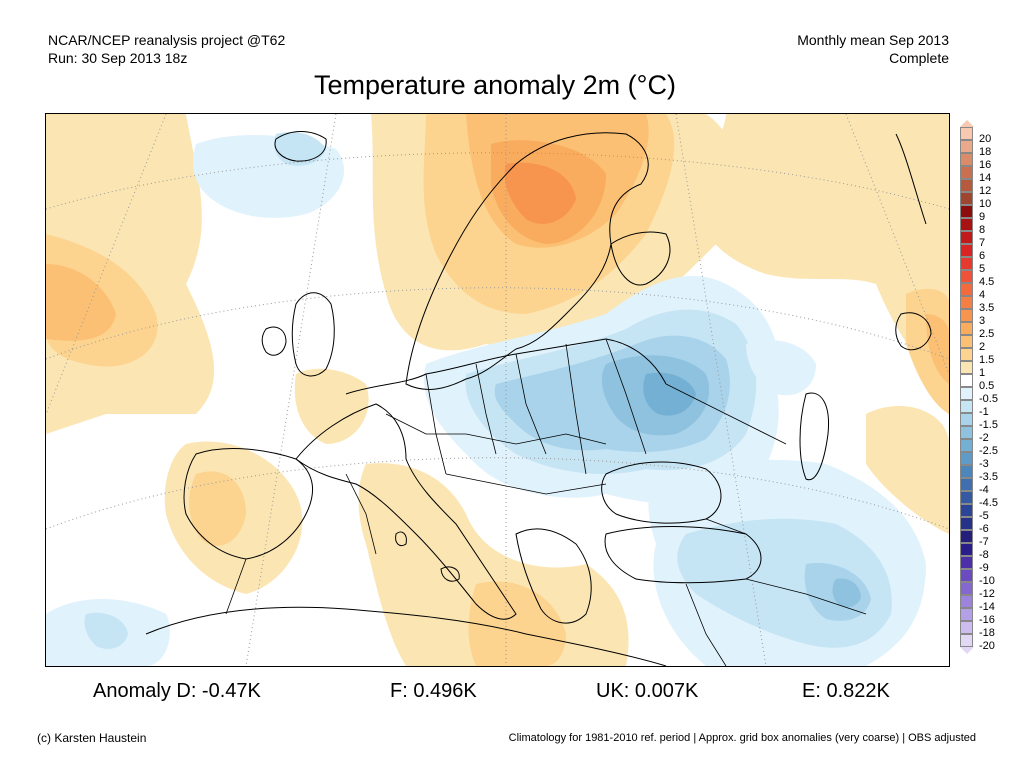 The image size is (1024, 768). I want to click on legend-label: 9, so click(982, 217).